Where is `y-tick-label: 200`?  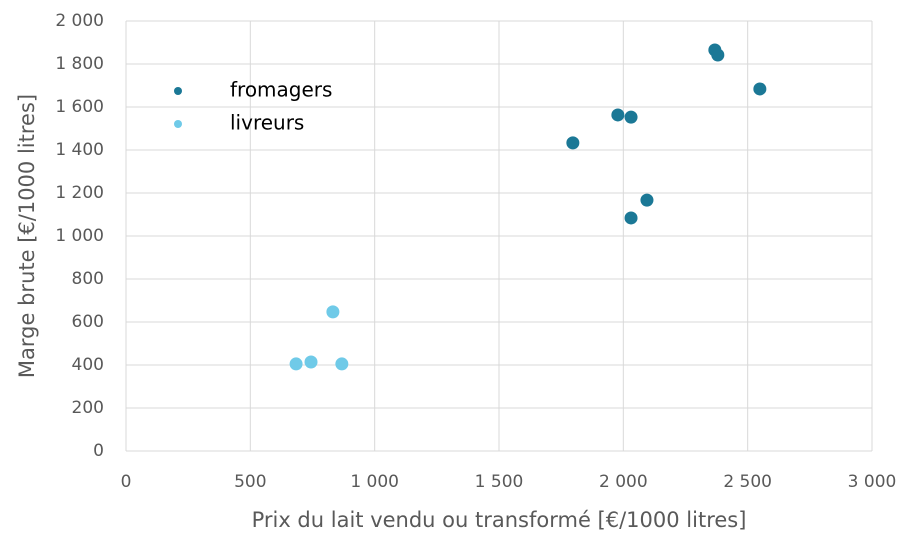 y-tick-label: 200 is located at coordinates (88, 408).